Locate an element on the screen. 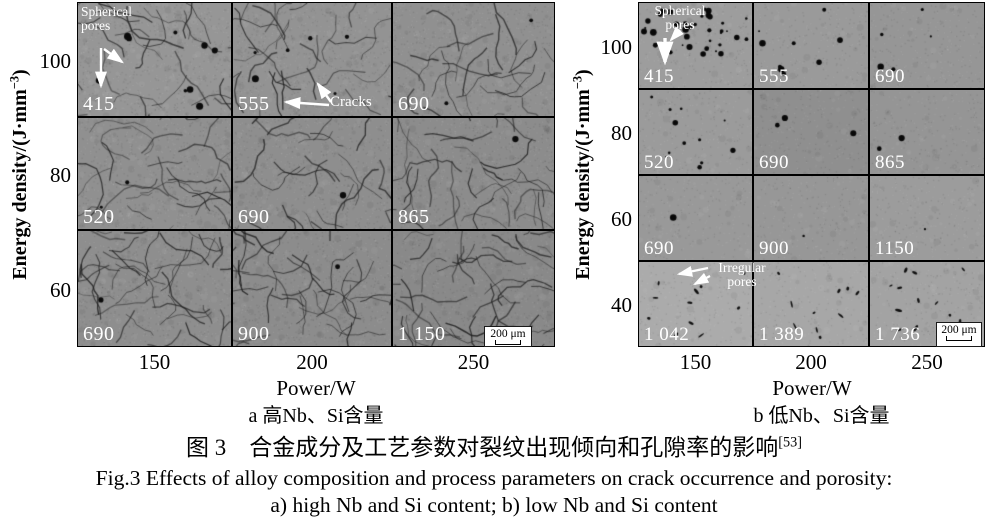 This screenshot has width=988, height=526. cell-energy-label: 1 389 is located at coordinates (782, 334).